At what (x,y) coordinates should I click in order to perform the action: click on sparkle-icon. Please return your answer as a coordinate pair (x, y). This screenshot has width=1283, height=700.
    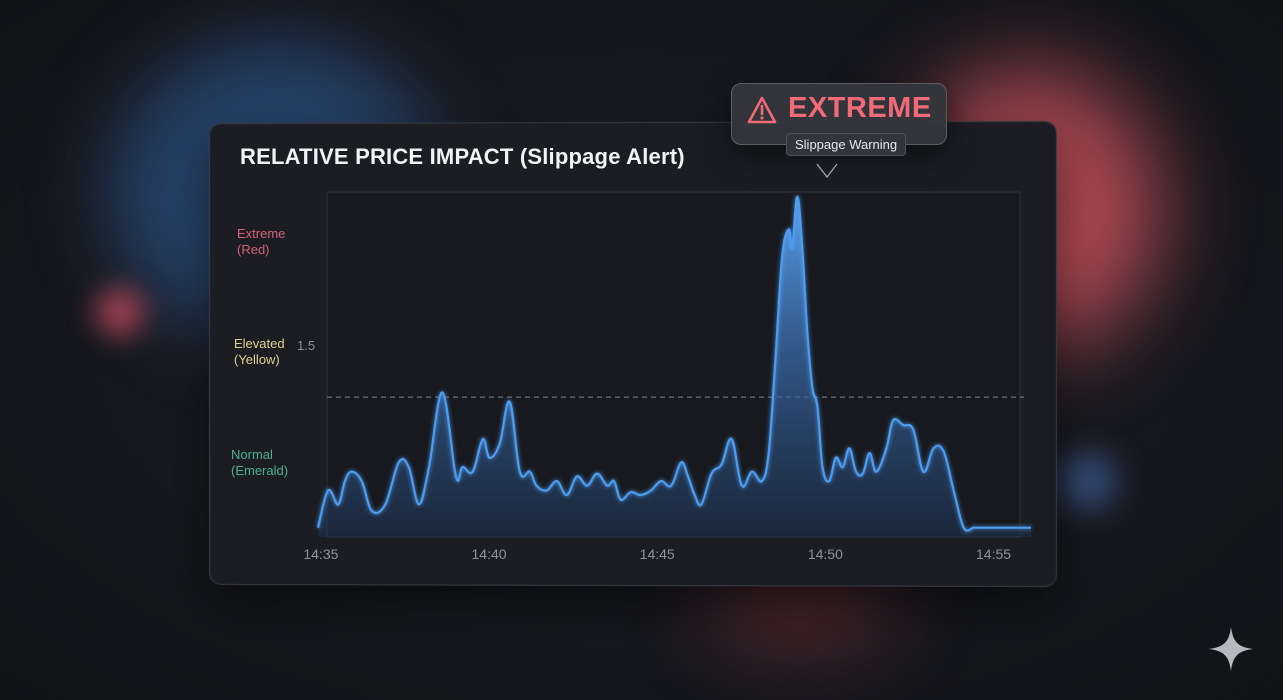
    Looking at the image, I should click on (1231, 649).